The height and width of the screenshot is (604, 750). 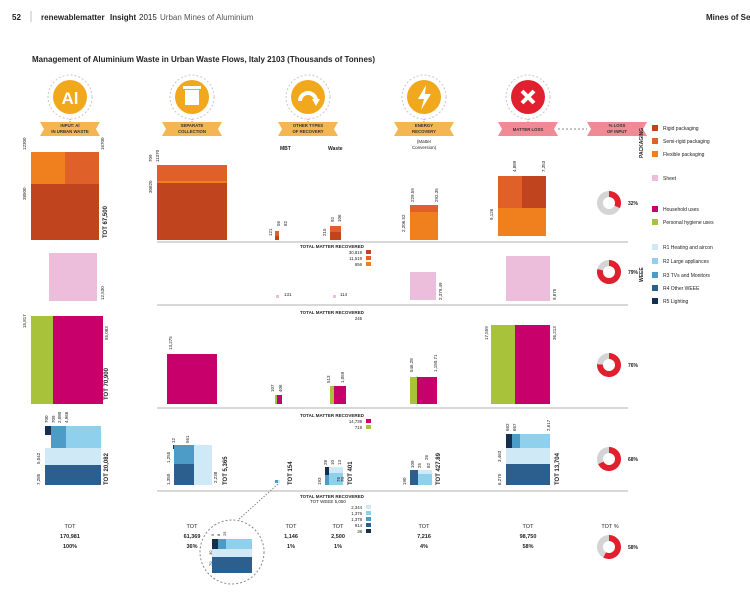 I want to click on column-label-separate: COLLECTION, so click(x=192, y=131).